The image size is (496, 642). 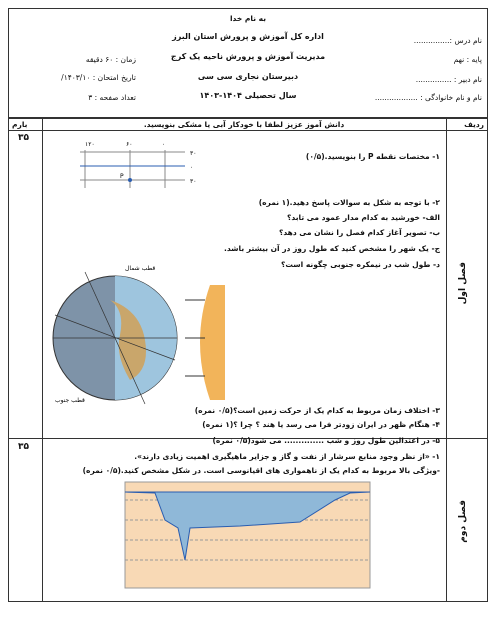 What do you see at coordinates (359, 232) in the screenshot?
I see `question: ب- تصویر آغاز کدام فصل را نشان می دهد؟` at bounding box center [359, 232].